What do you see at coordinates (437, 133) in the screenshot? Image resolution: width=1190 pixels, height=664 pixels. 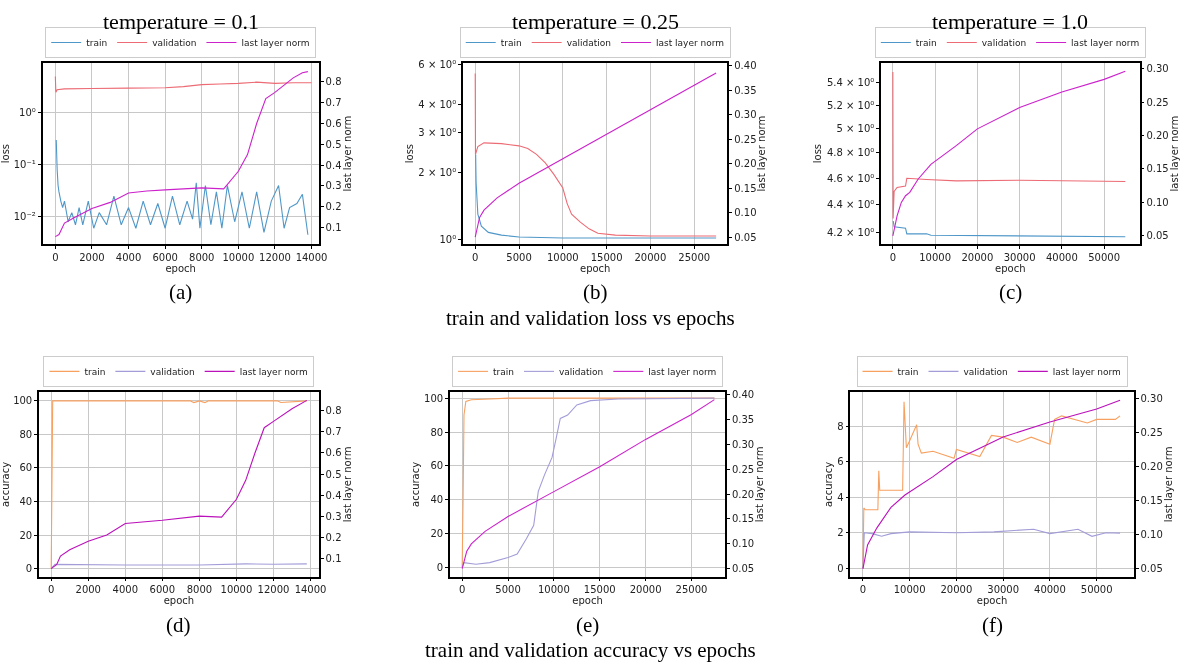 I see `y-tick-label: 3 × 10⁰` at bounding box center [437, 133].